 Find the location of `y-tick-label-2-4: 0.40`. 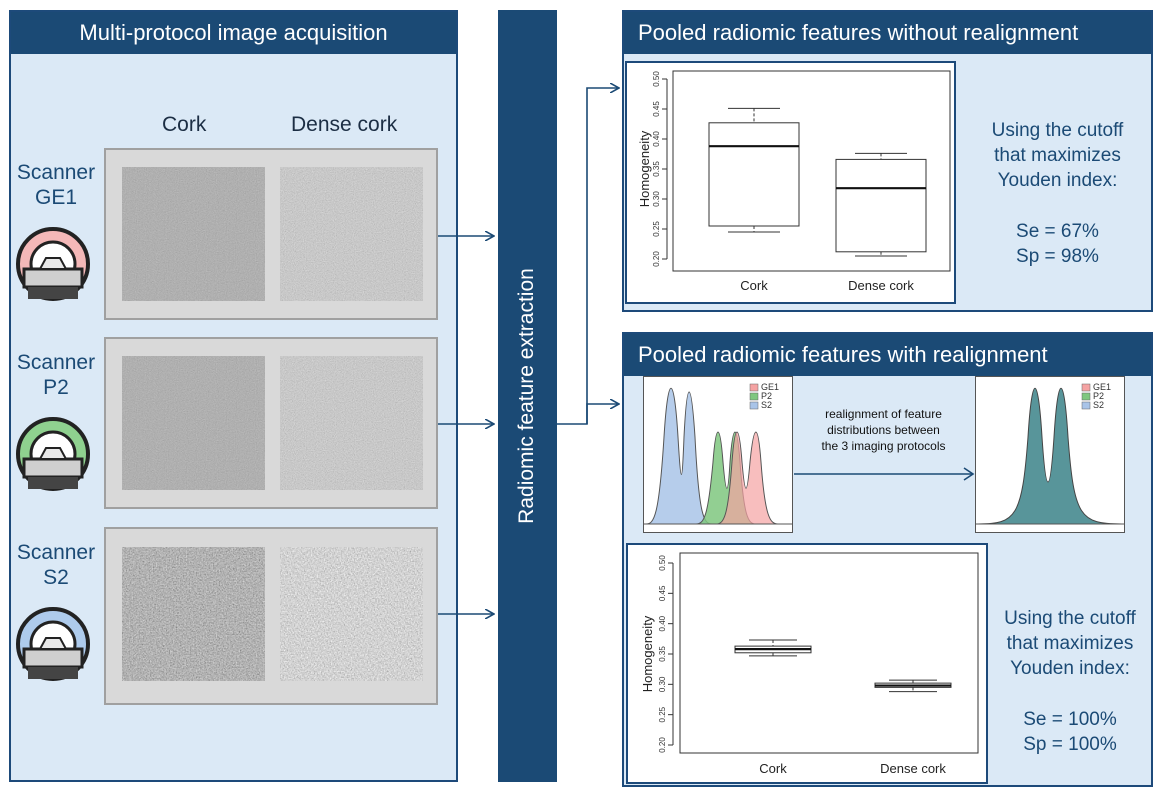

y-tick-label-2-4: 0.40 is located at coordinates (662, 623).